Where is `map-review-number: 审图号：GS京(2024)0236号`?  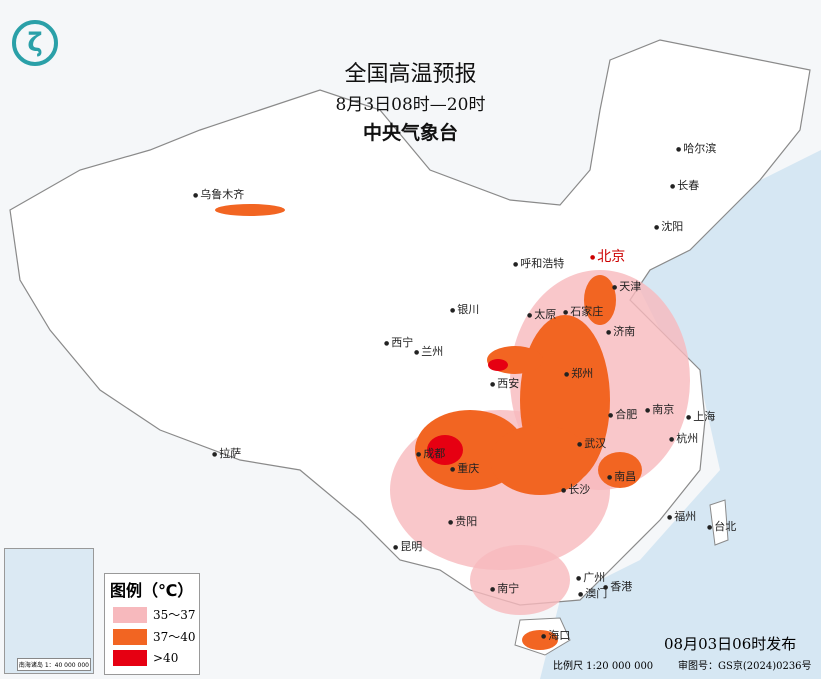 map-review-number: 审图号：GS京(2024)0236号 is located at coordinates (745, 666).